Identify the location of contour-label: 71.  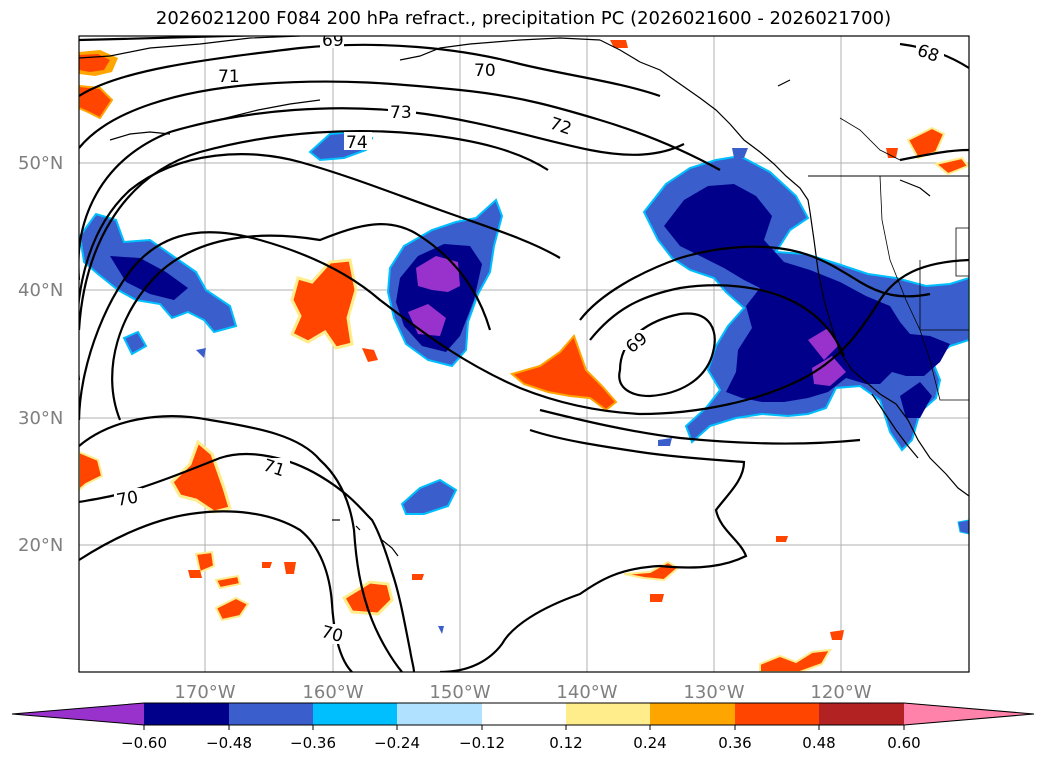
(229, 77).